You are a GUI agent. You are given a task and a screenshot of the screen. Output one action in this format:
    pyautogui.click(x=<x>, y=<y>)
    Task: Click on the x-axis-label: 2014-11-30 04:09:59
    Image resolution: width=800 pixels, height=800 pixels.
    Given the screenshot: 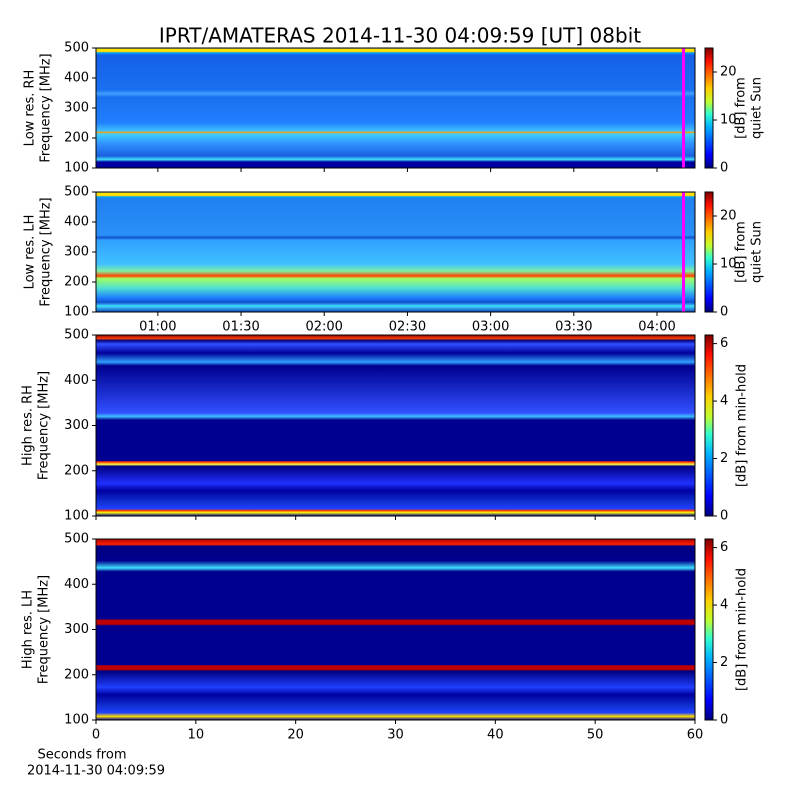 What is the action you would take?
    pyautogui.click(x=96, y=771)
    